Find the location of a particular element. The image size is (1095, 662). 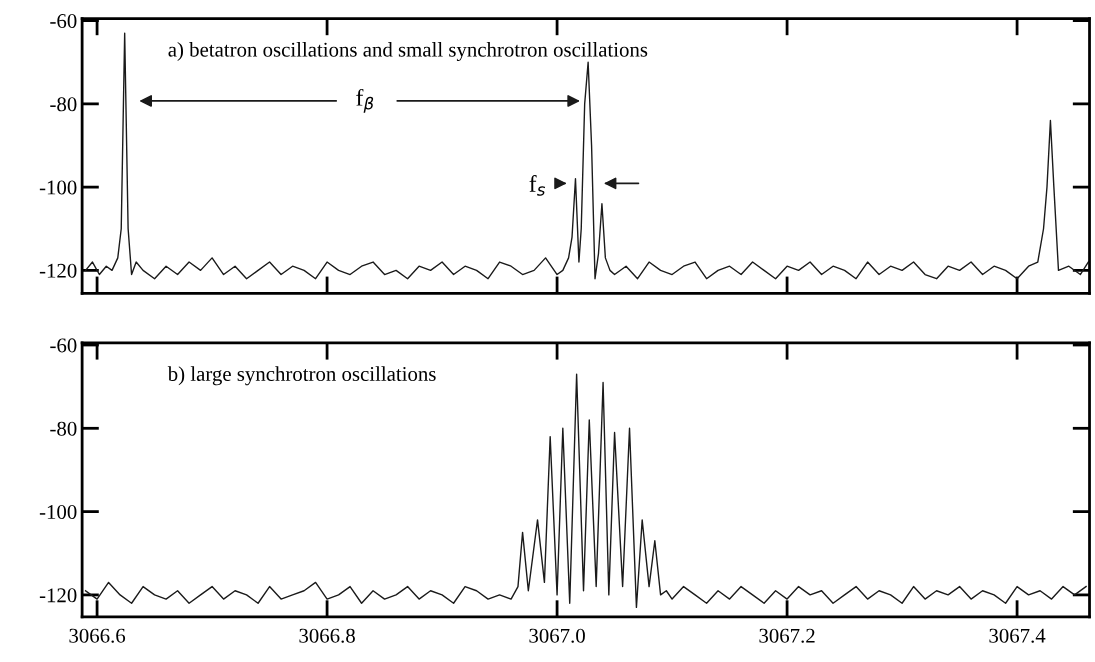

annotation: f$_{s}$ is located at coordinates (537, 185).